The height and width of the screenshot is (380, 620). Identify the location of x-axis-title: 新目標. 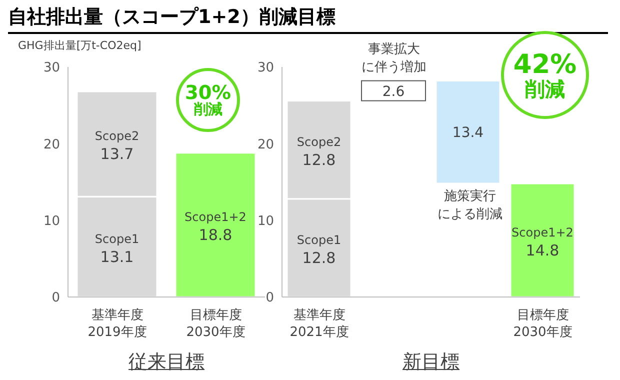
(431, 362).